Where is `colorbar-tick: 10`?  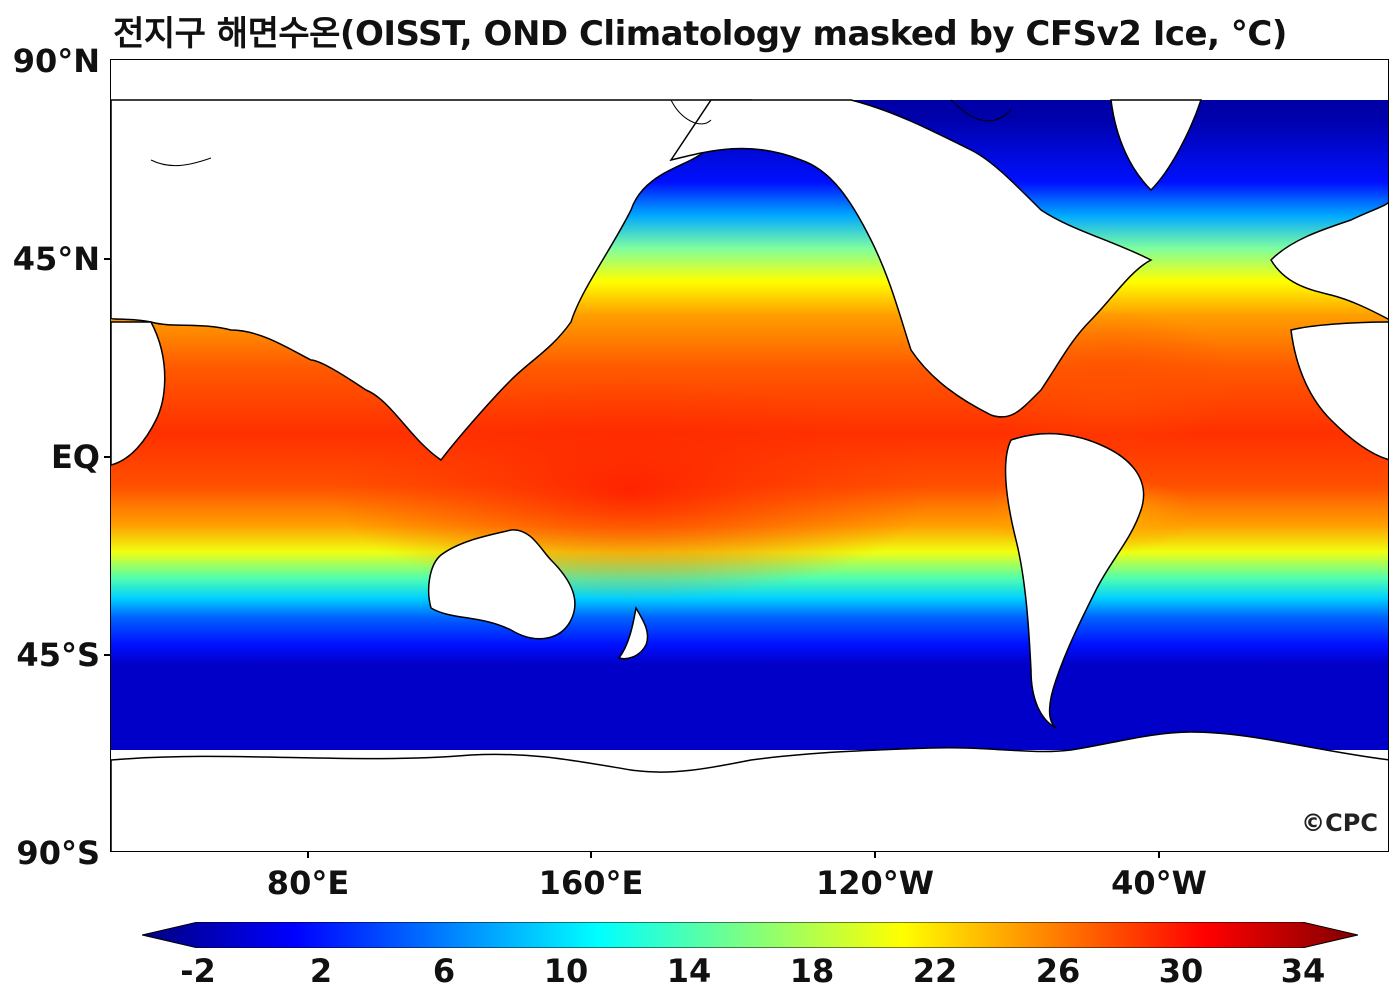 colorbar-tick: 10 is located at coordinates (566, 971).